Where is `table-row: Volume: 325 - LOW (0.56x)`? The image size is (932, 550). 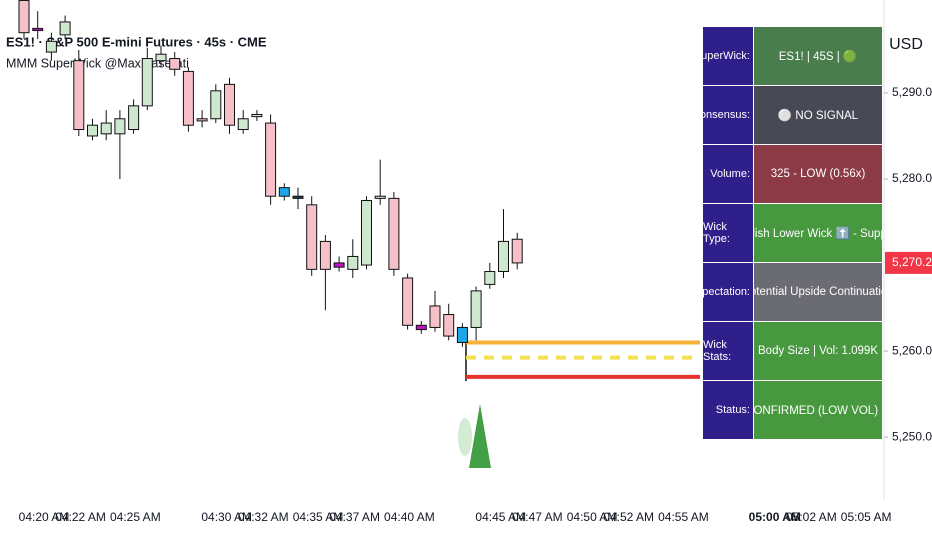
table-row: Volume: 325 - LOW (0.56x) is located at coordinates (792, 174).